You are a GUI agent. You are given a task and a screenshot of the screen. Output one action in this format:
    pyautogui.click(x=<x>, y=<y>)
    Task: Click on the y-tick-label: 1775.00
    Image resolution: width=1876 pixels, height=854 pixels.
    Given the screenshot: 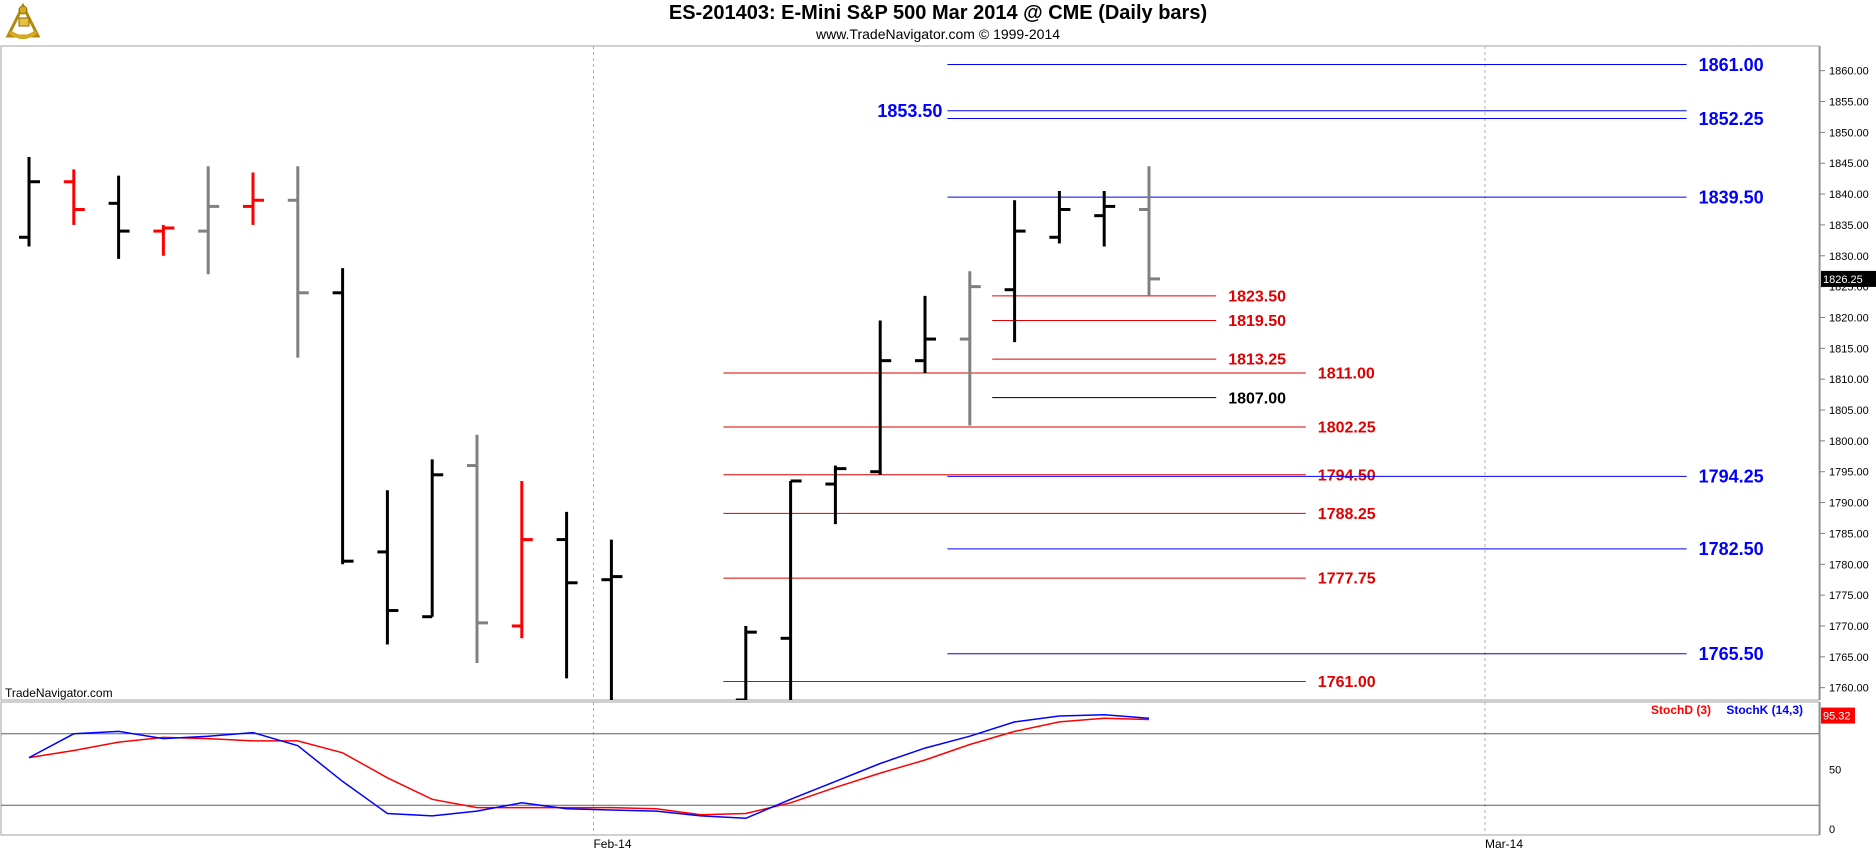 What is the action you would take?
    pyautogui.click(x=1849, y=596)
    